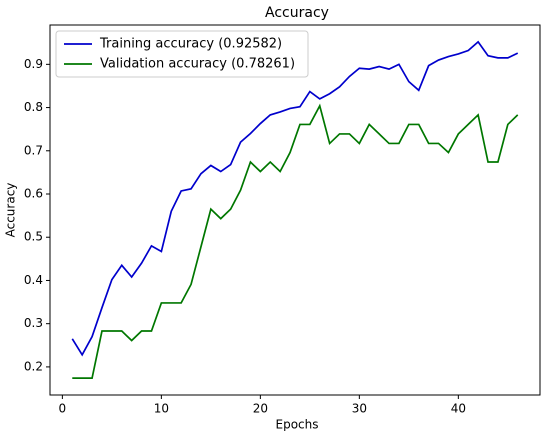 This screenshot has height=437, width=550. I want to click on chart-title: Accuracy, so click(297, 13).